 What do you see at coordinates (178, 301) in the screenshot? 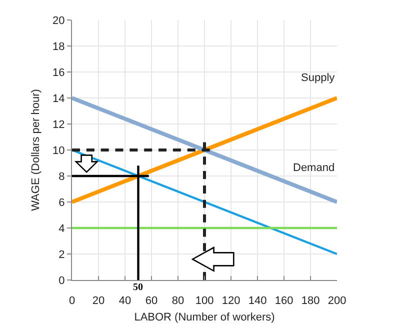
I see `x-tick-label: 80` at bounding box center [178, 301].